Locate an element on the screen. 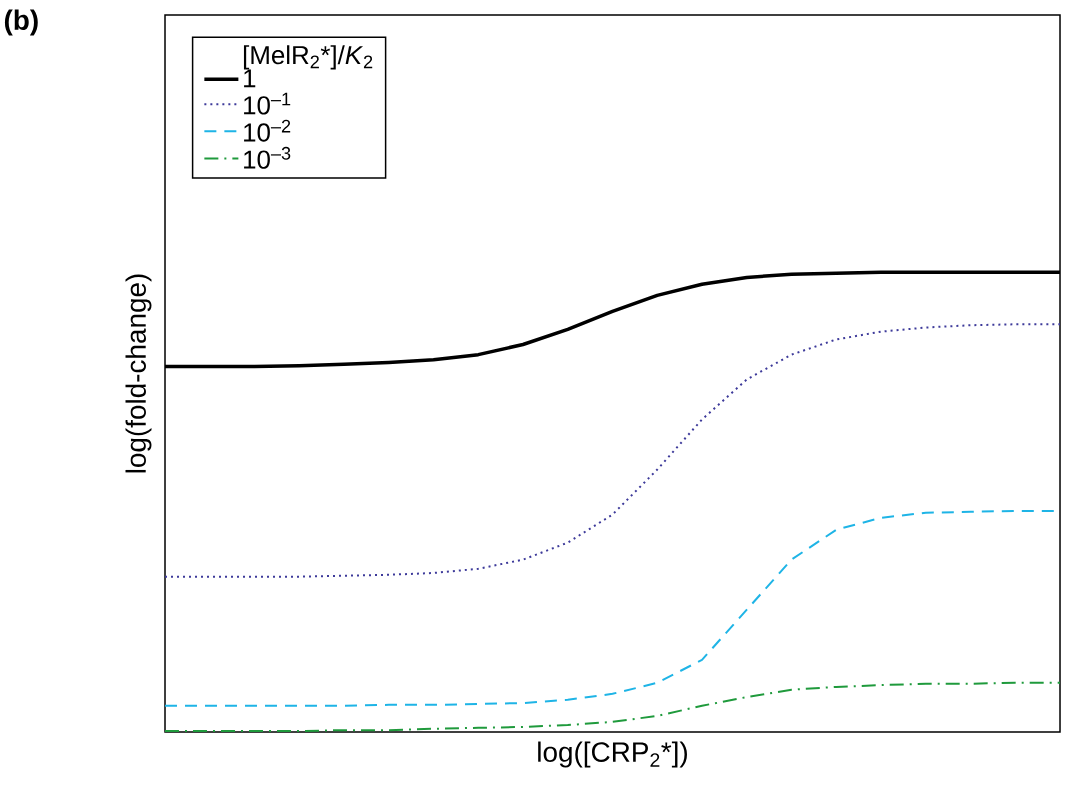 The image size is (1066, 806). y-axis-title: log(fold-change) is located at coordinates (138, 373).